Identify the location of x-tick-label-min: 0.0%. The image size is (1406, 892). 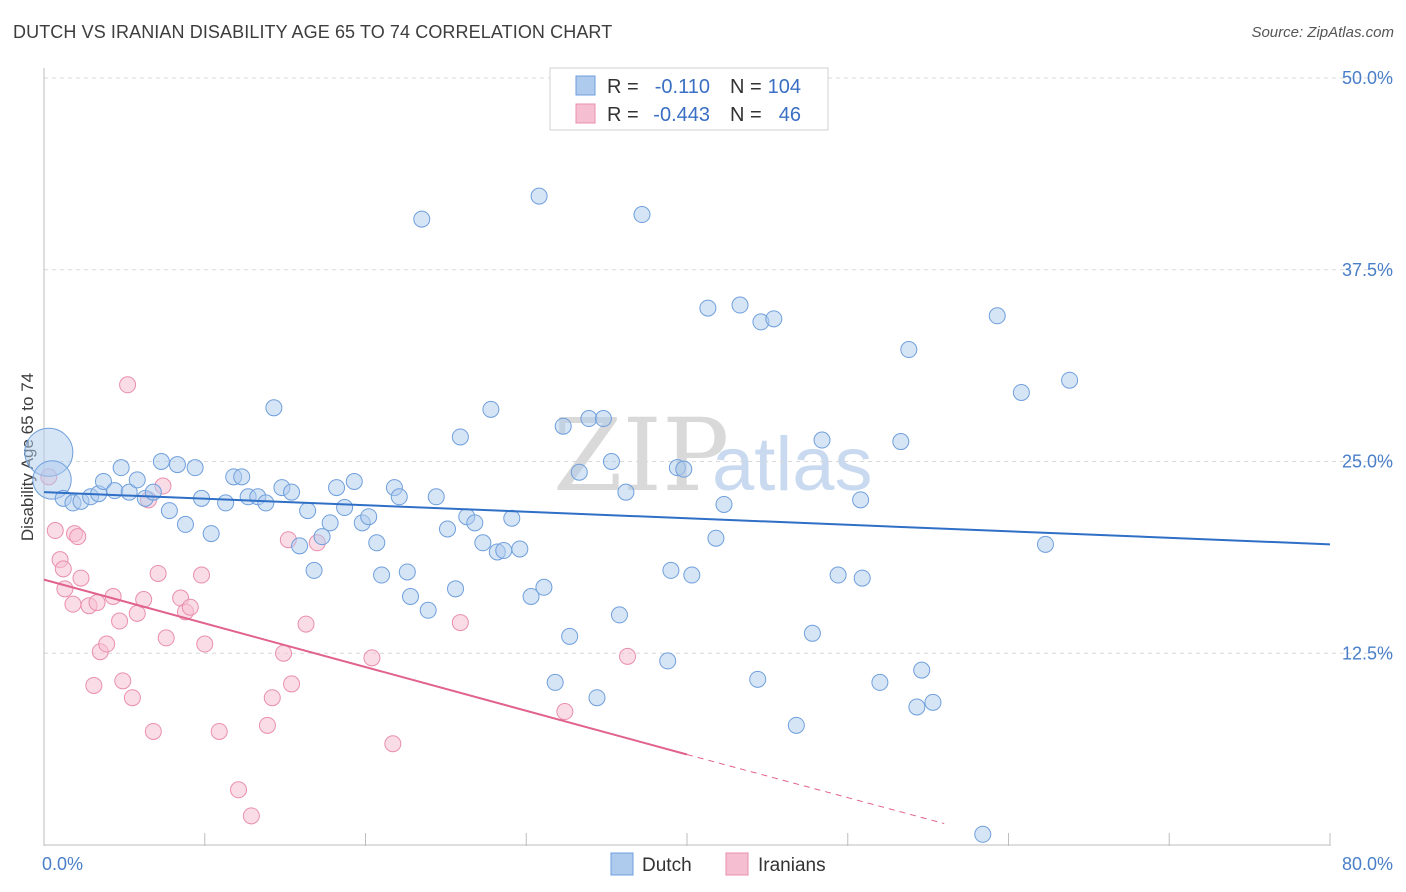
(62, 864).